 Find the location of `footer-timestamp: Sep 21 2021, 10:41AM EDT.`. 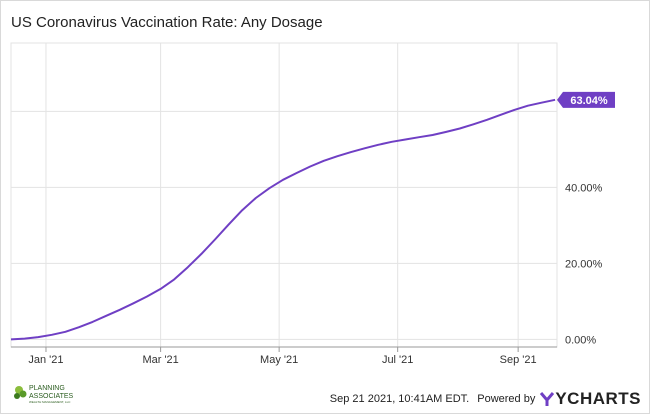

footer-timestamp: Sep 21 2021, 10:41AM EDT. is located at coordinates (399, 399).